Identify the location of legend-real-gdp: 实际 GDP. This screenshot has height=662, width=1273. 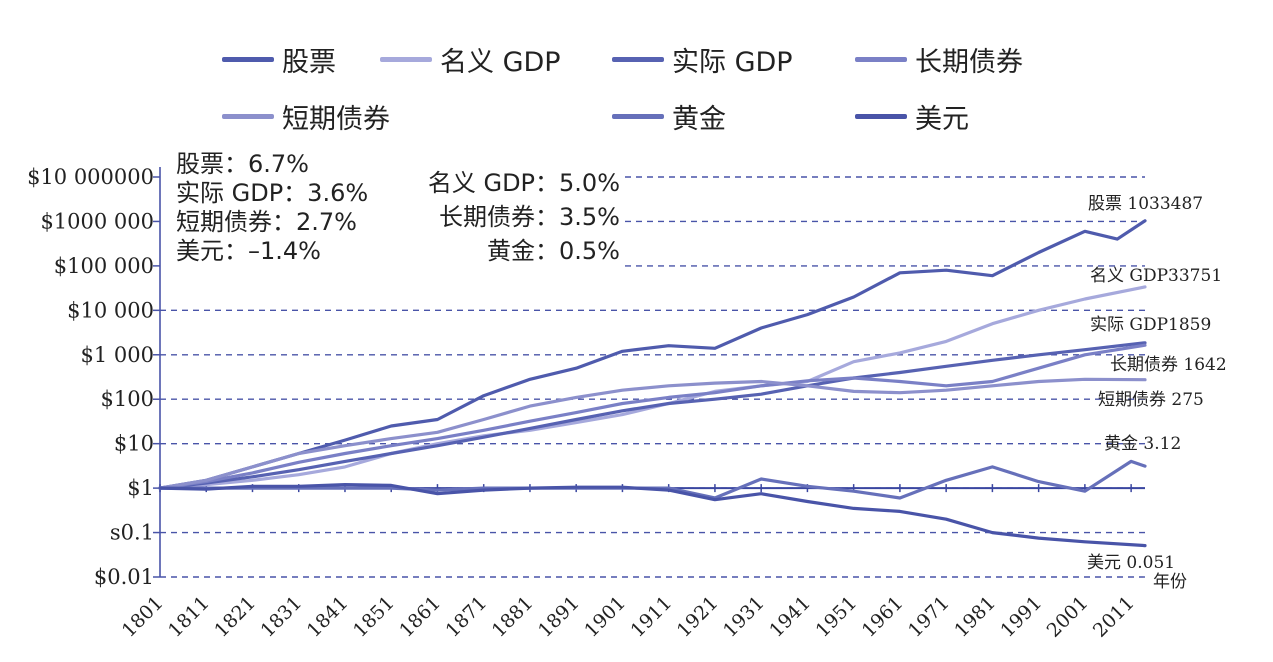
(702, 59).